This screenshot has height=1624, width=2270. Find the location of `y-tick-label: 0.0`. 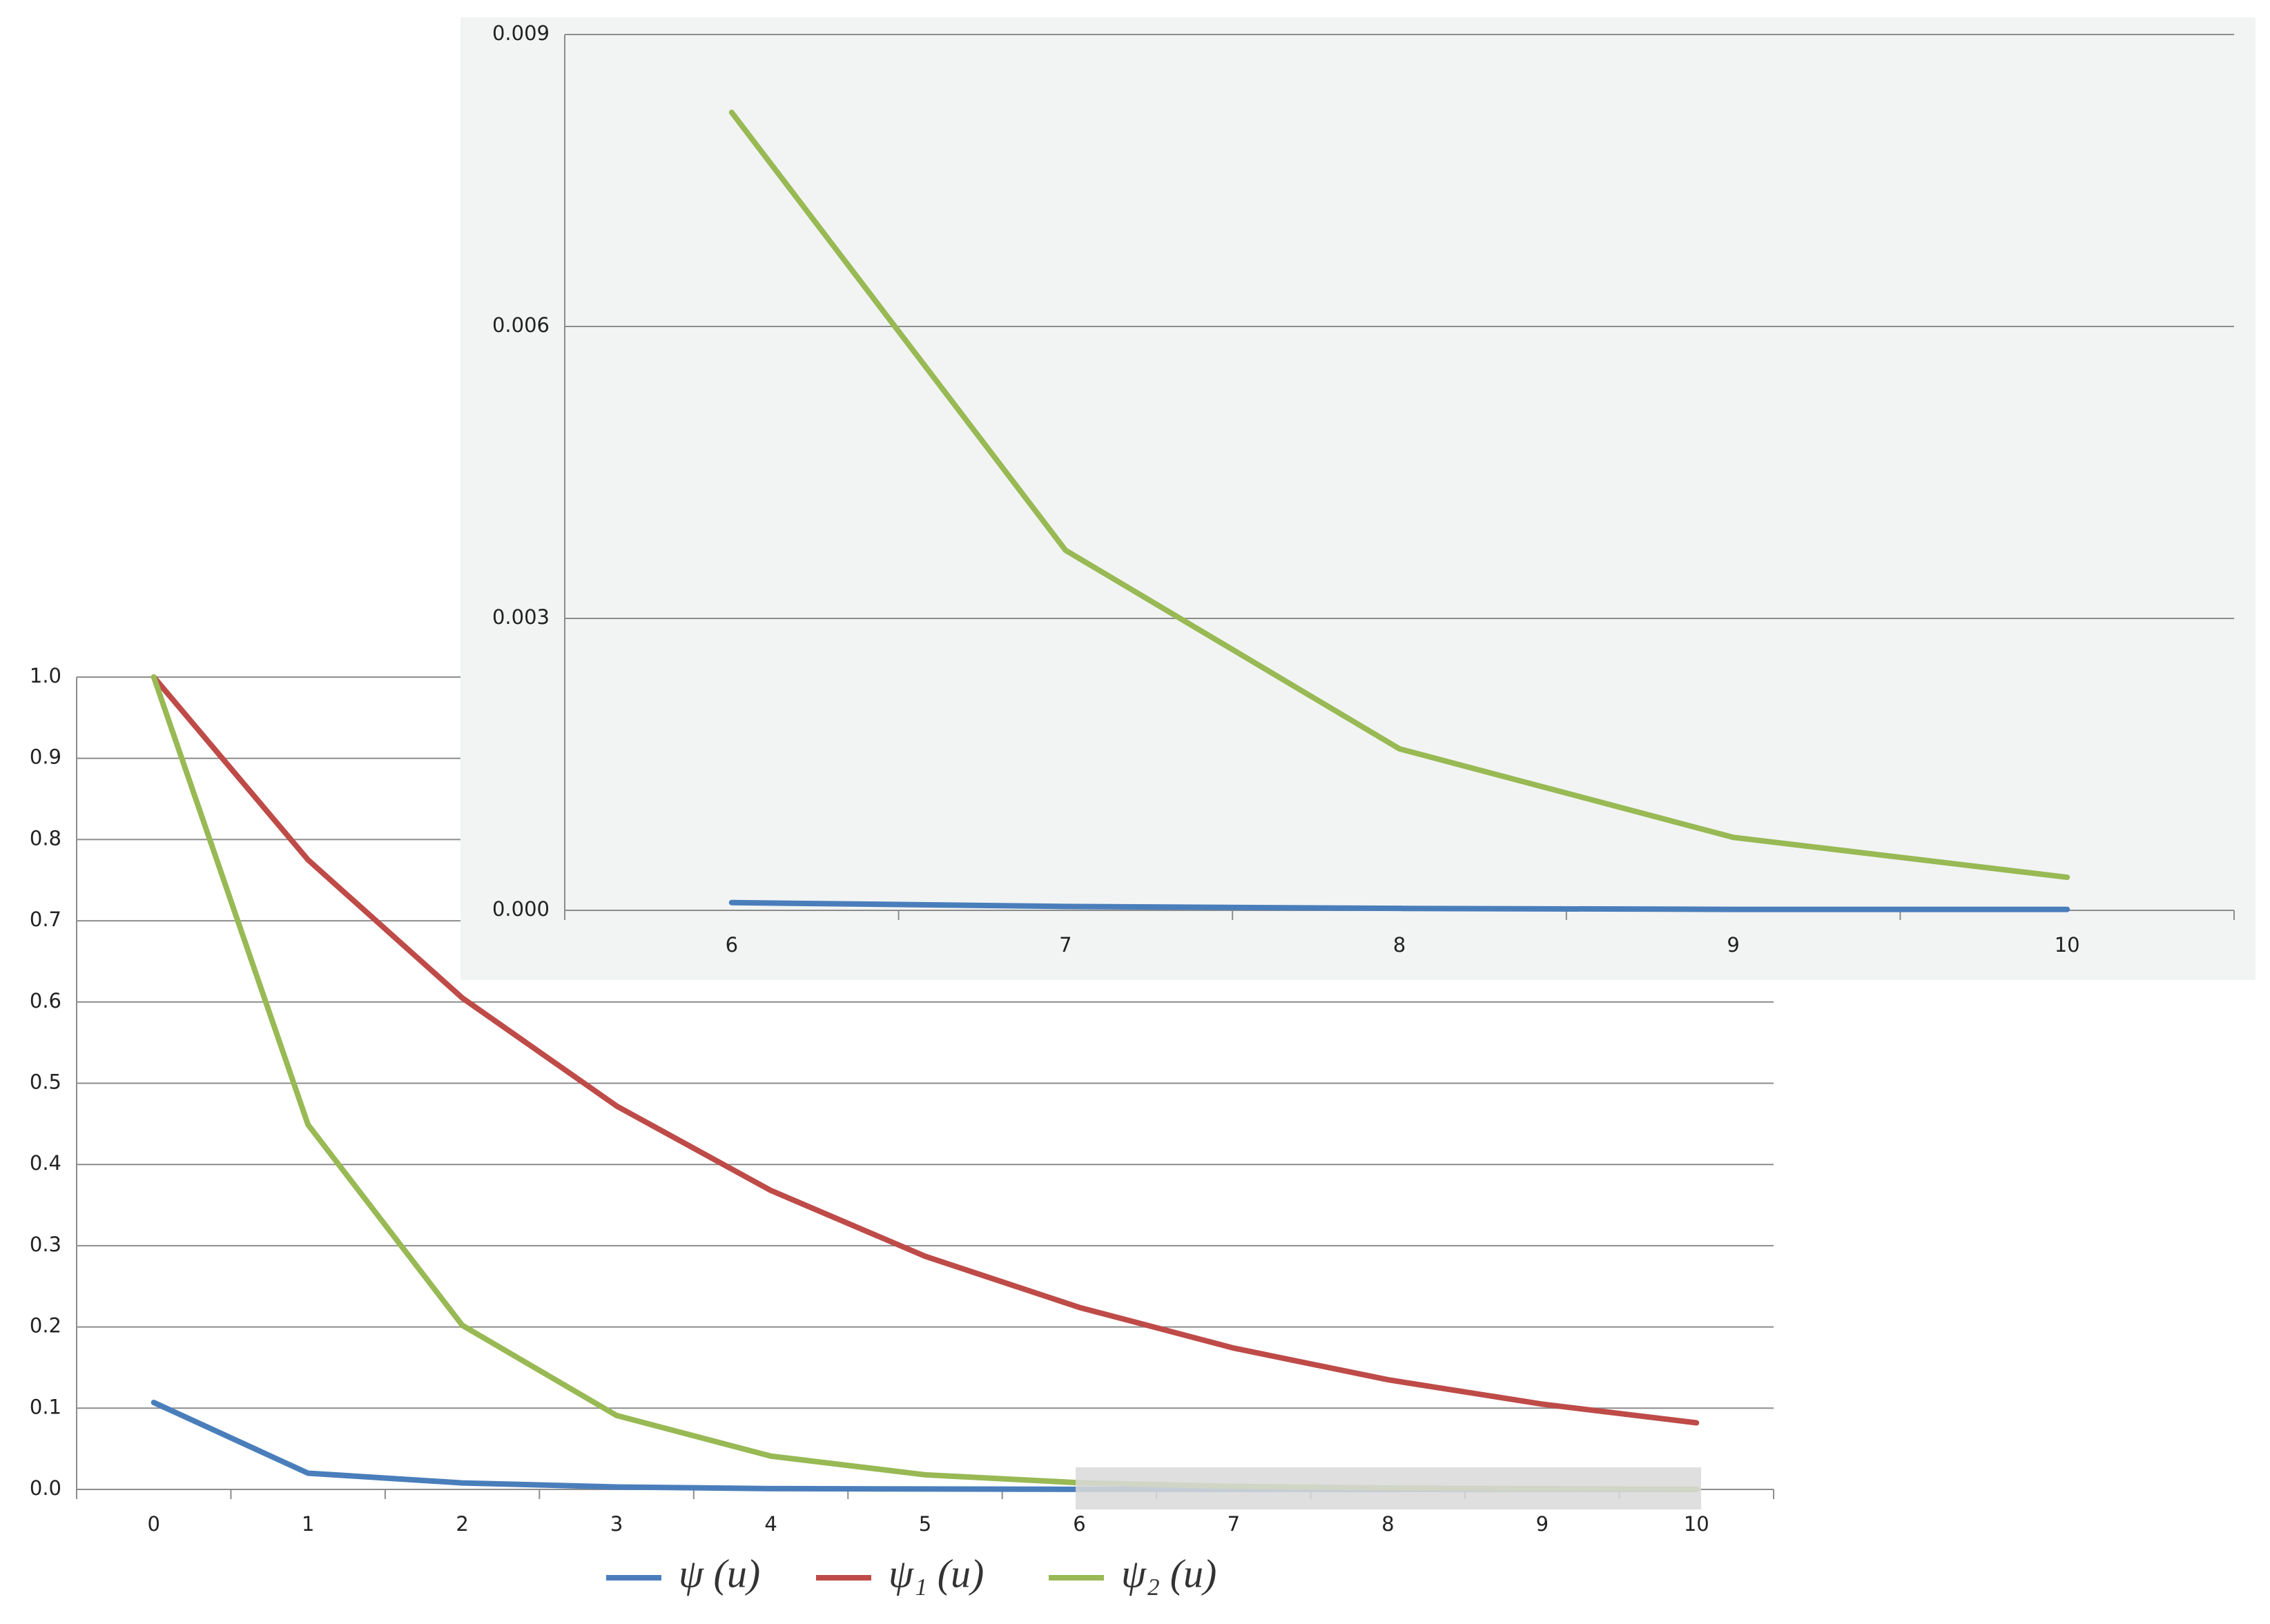

y-tick-label: 0.0 is located at coordinates (45, 1488).